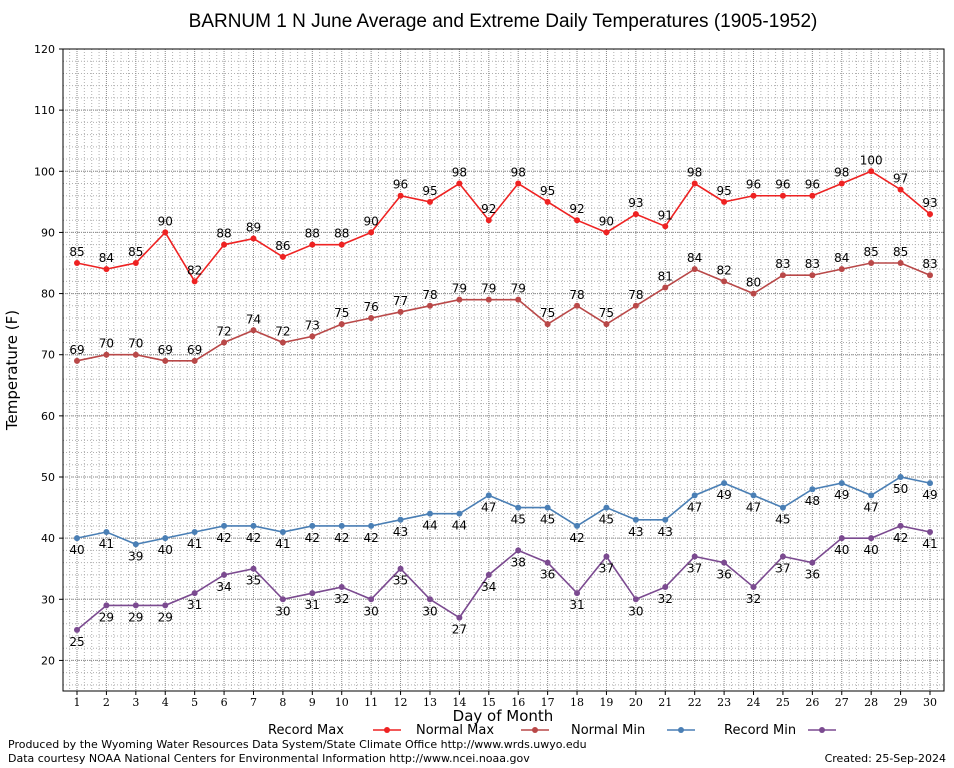 The height and width of the screenshot is (768, 954). What do you see at coordinates (547, 520) in the screenshot?
I see `data-label: 45` at bounding box center [547, 520].